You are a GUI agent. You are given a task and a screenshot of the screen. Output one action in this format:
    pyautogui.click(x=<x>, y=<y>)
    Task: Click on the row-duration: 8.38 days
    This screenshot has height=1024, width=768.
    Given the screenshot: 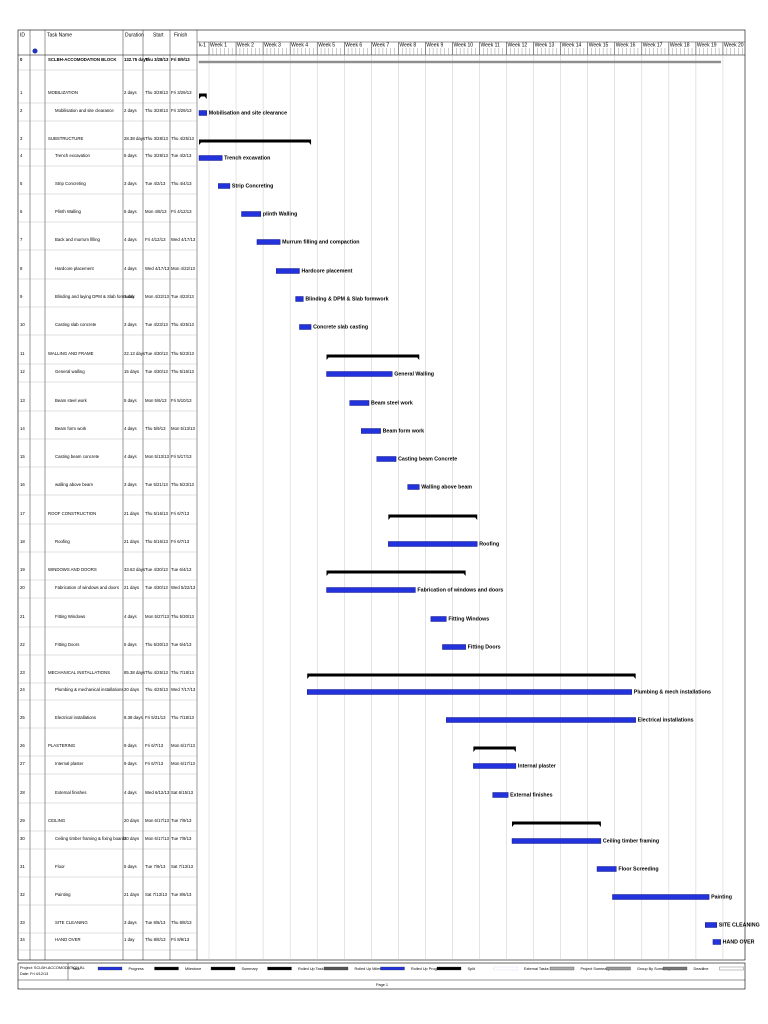 What is the action you would take?
    pyautogui.click(x=133, y=717)
    